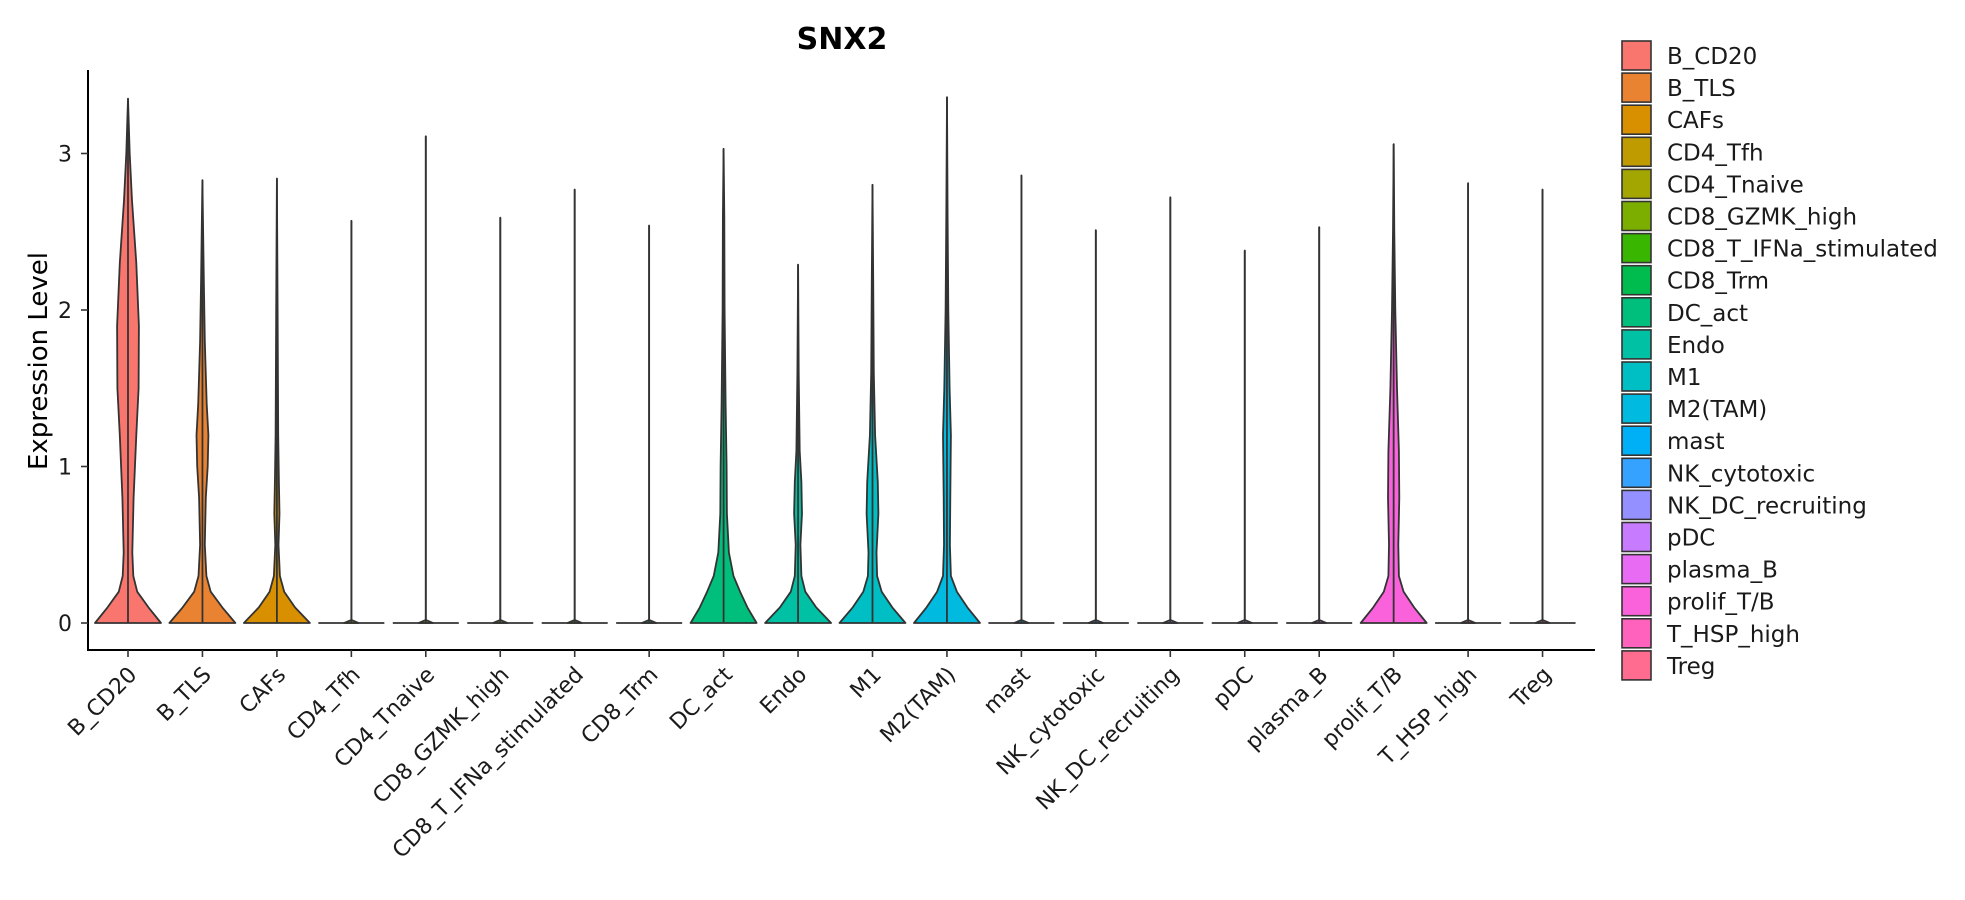 Image resolution: width=1965 pixels, height=900 pixels. I want to click on legend-label: mast, so click(1696, 442).